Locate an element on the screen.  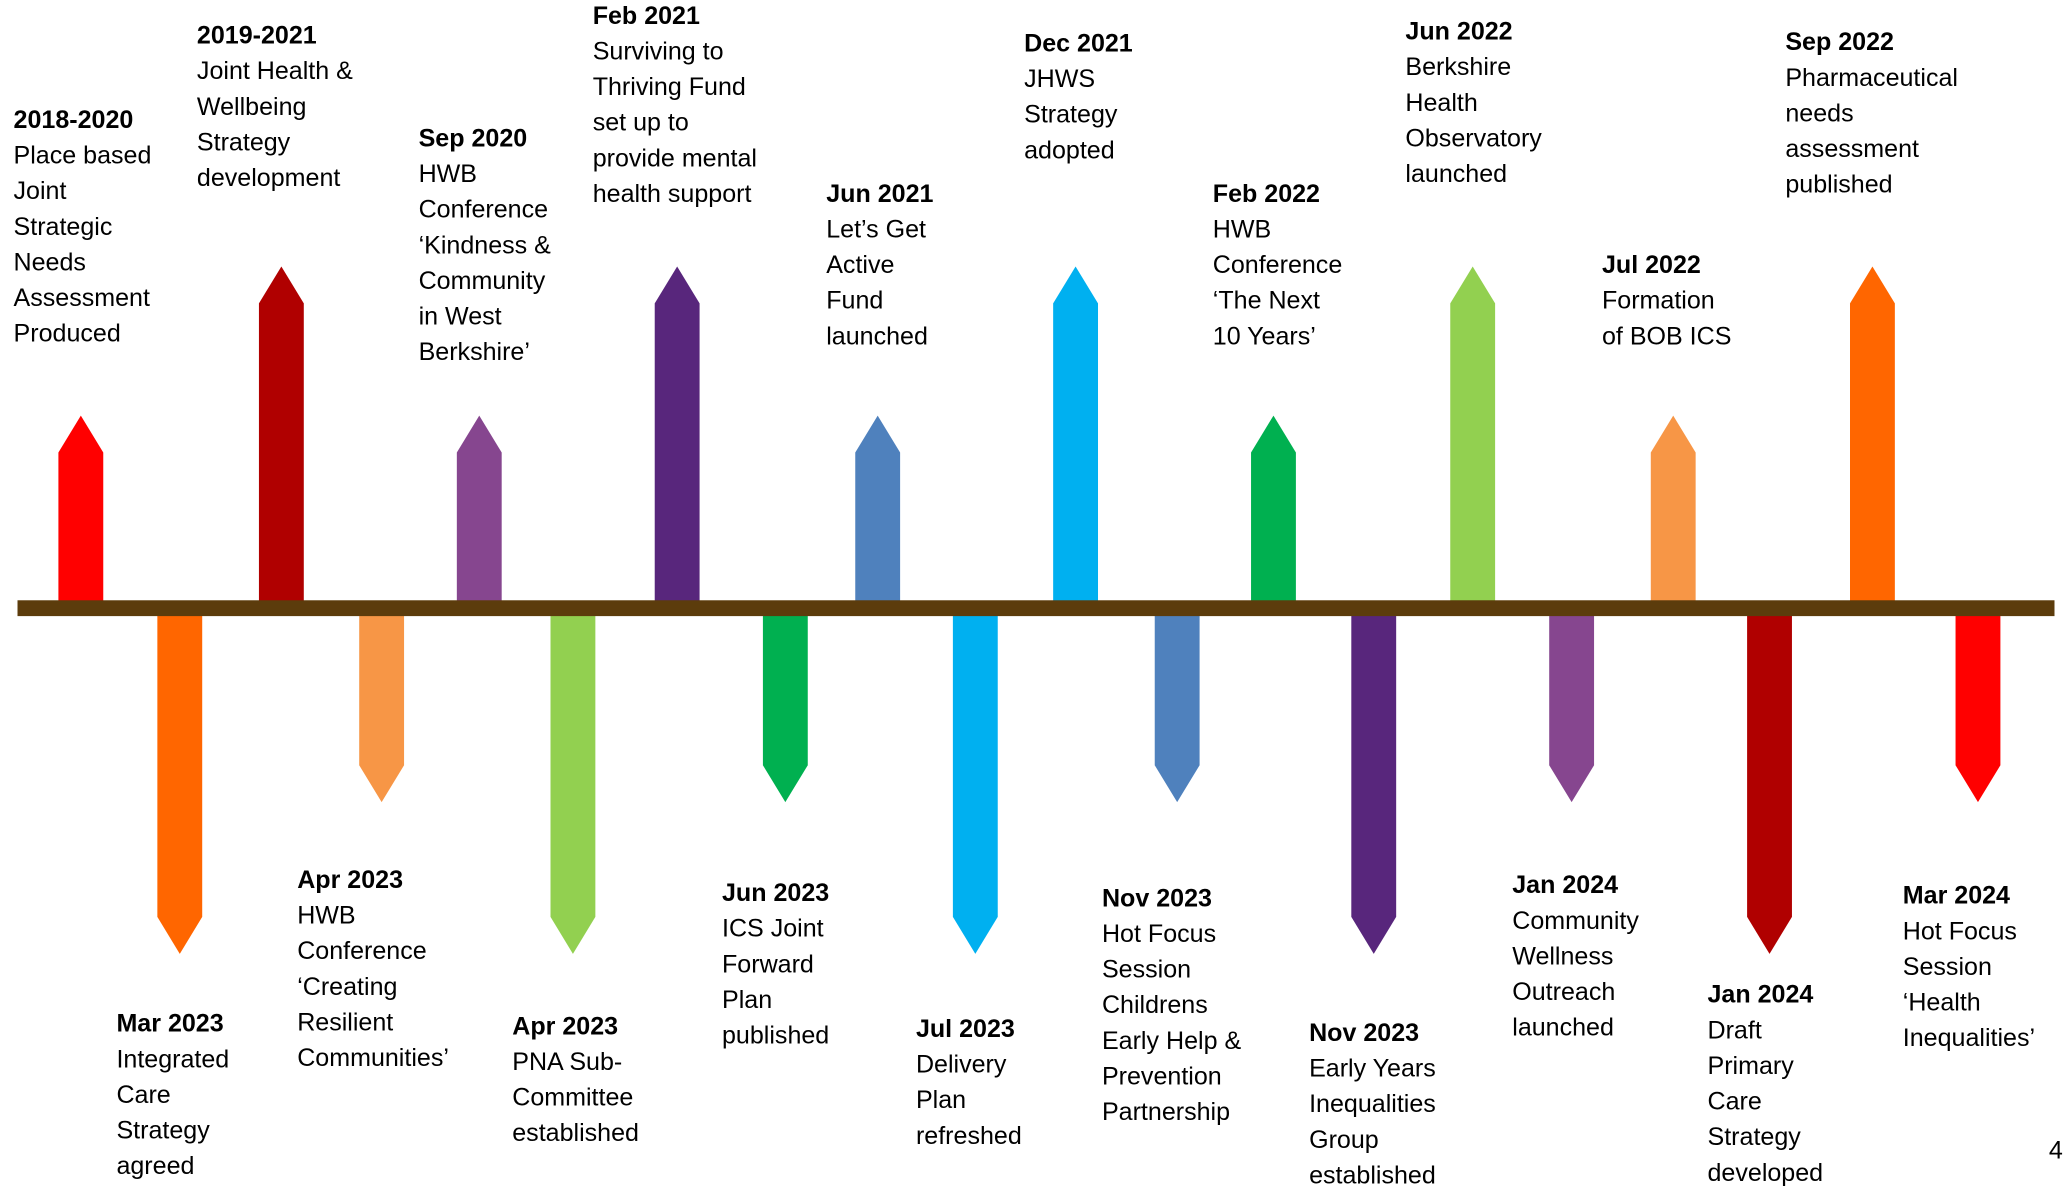
milestone-text: refreshed is located at coordinates (969, 1136).